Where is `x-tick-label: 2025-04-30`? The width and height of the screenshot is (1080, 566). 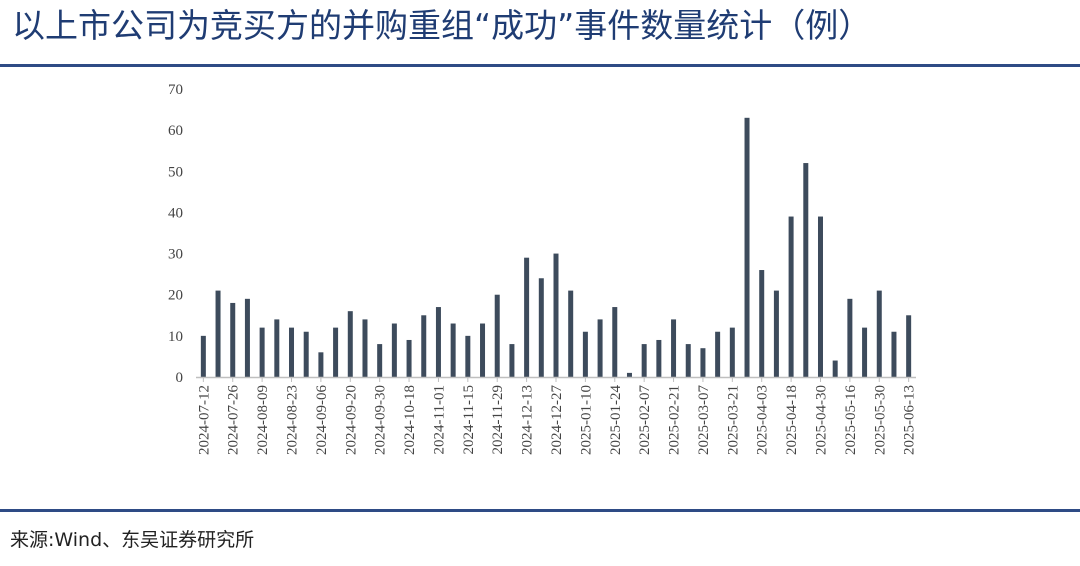
x-tick-label: 2025-04-30 is located at coordinates (821, 420).